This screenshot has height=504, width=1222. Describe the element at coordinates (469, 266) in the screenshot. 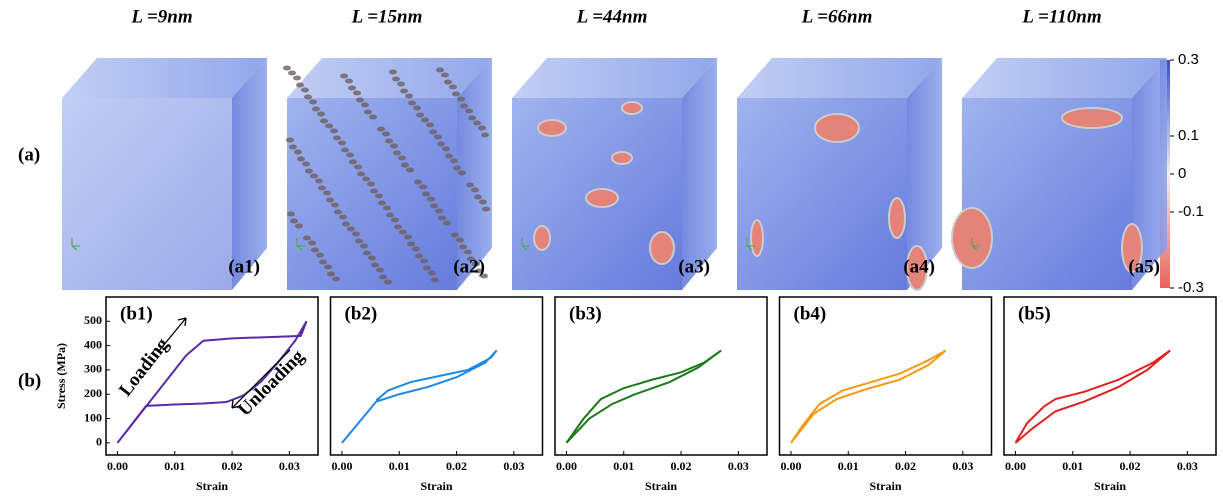

I see `cube-label: (a2)` at that location.